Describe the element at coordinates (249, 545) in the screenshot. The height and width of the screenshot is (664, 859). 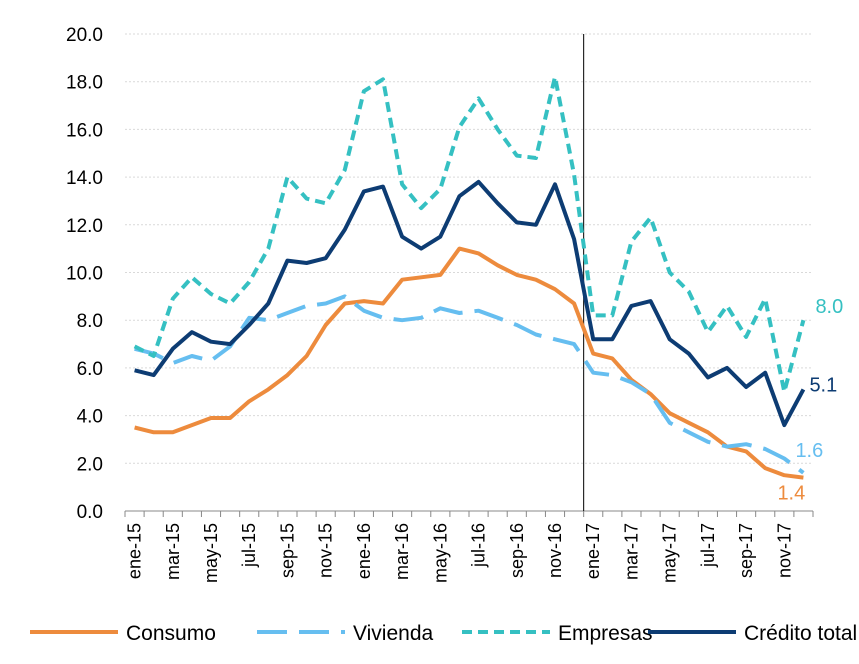
I see `x-tick-label: jul-15` at that location.